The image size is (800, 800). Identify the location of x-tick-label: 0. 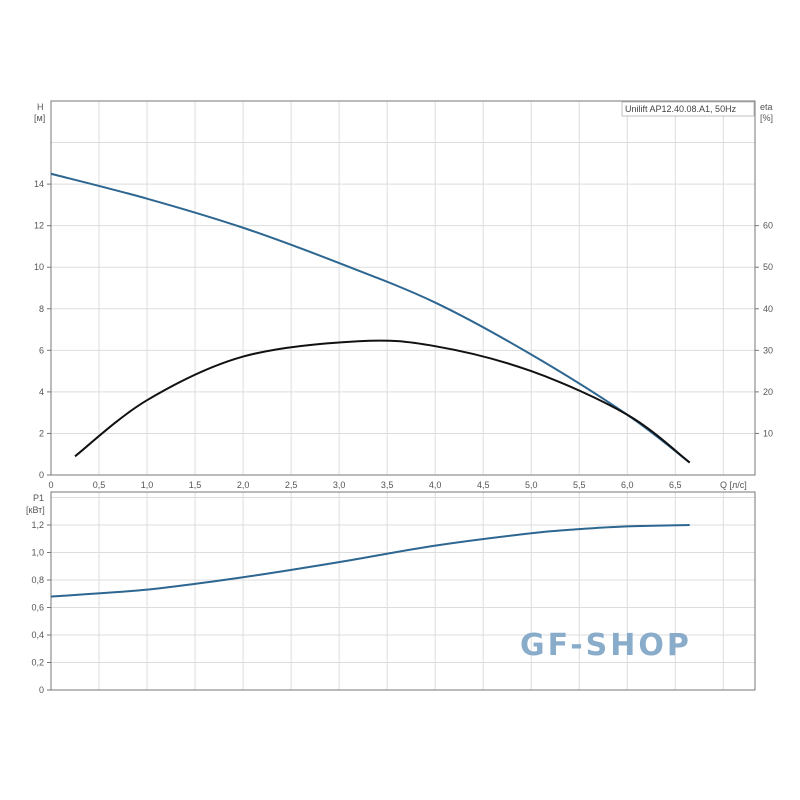
(50, 485).